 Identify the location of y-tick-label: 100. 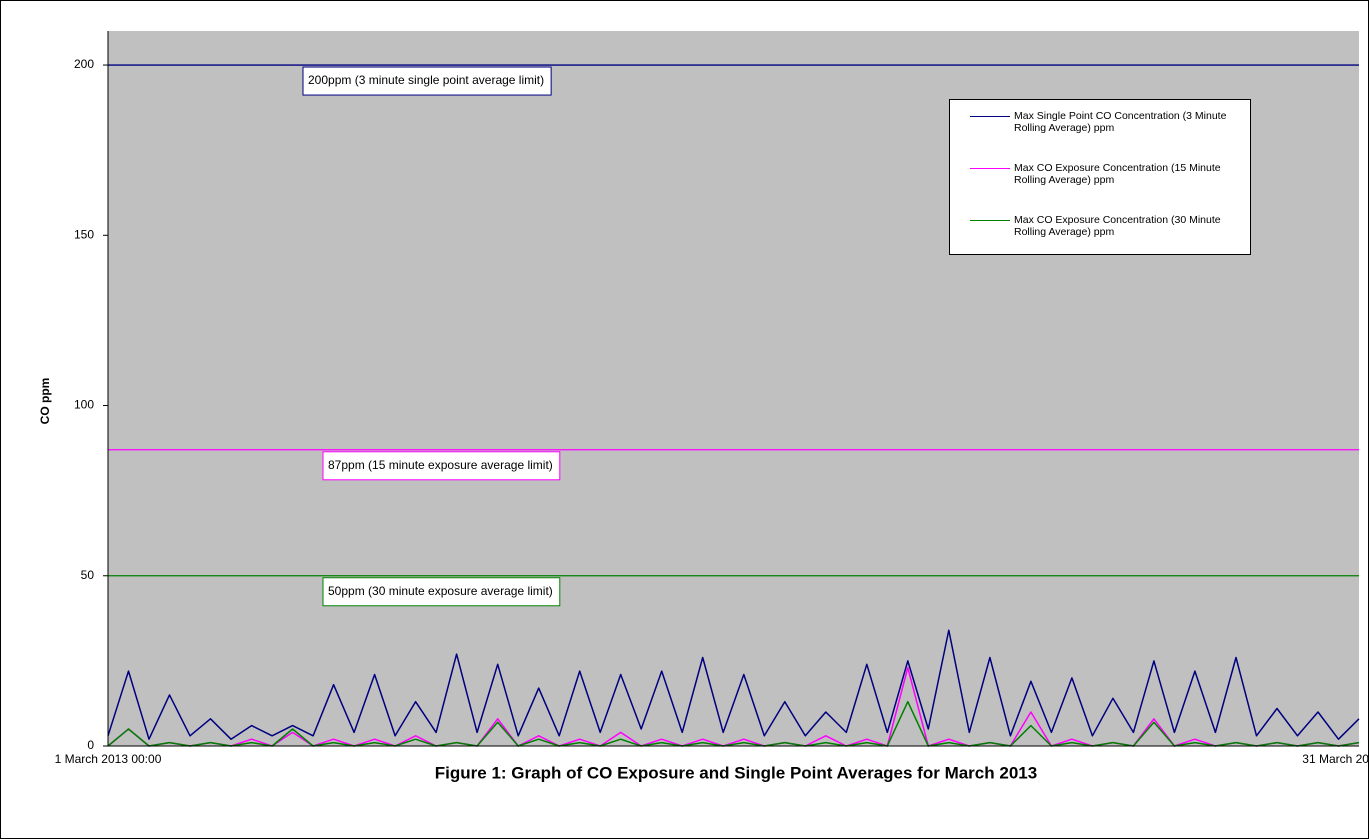
(84, 405).